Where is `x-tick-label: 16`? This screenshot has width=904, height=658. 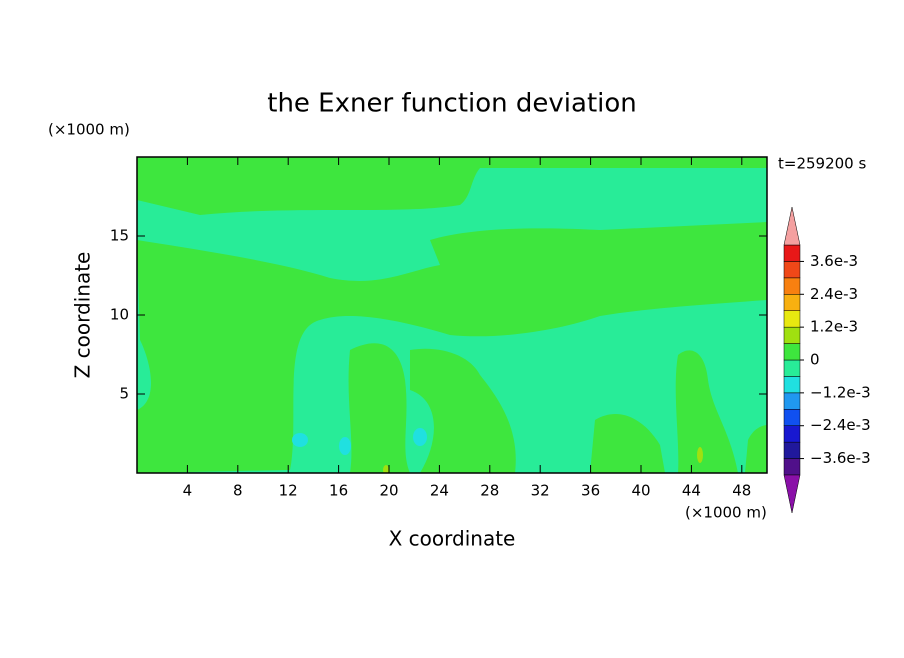
x-tick-label: 16 is located at coordinates (338, 491).